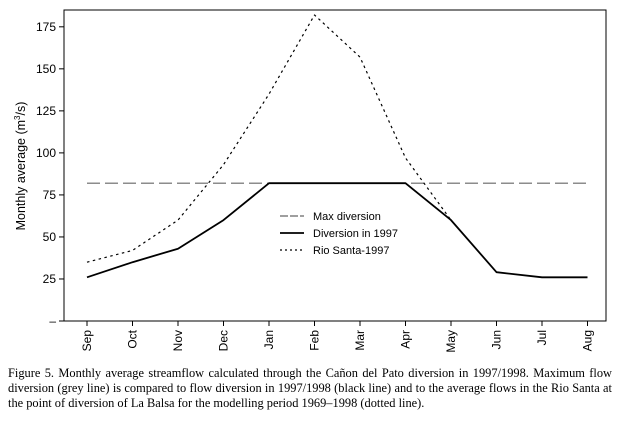  What do you see at coordinates (451, 341) in the screenshot?
I see `x-tick-label: May` at bounding box center [451, 341].